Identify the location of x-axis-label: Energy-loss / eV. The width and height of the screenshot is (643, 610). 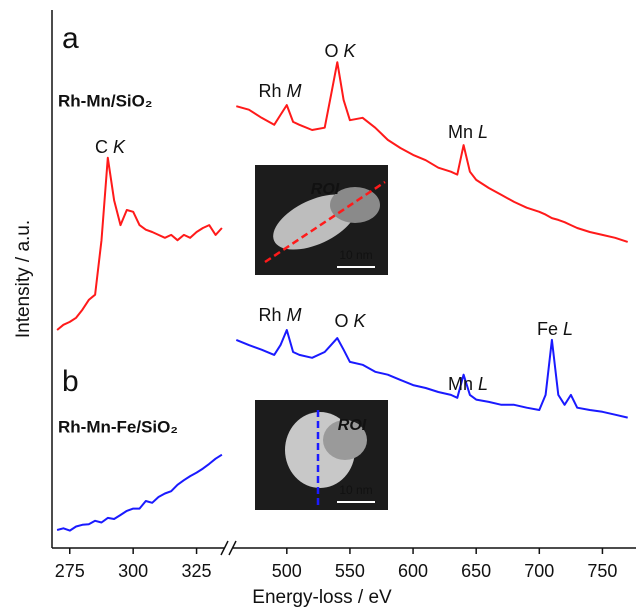
(322, 597).